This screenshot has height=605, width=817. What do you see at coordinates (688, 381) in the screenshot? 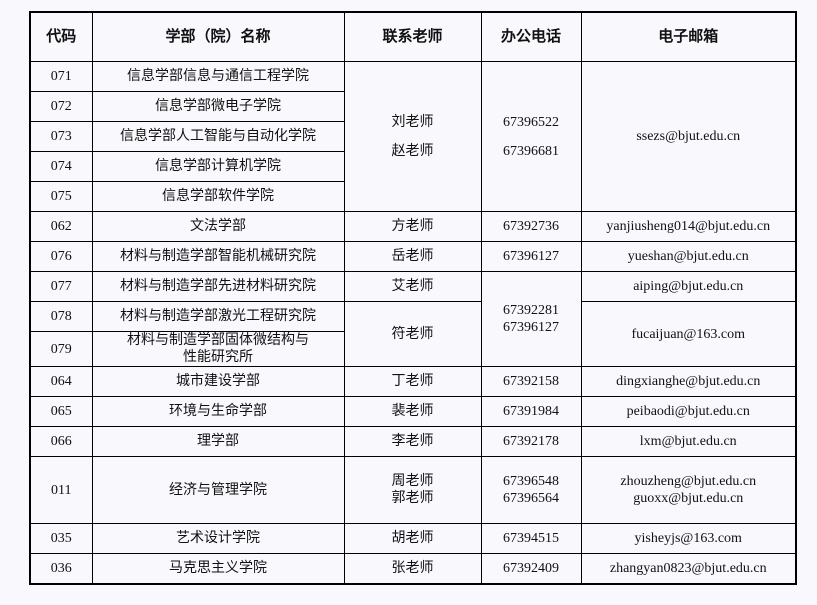
I see `email-cell: dingxianghe@bjut.edu.cn` at bounding box center [688, 381].